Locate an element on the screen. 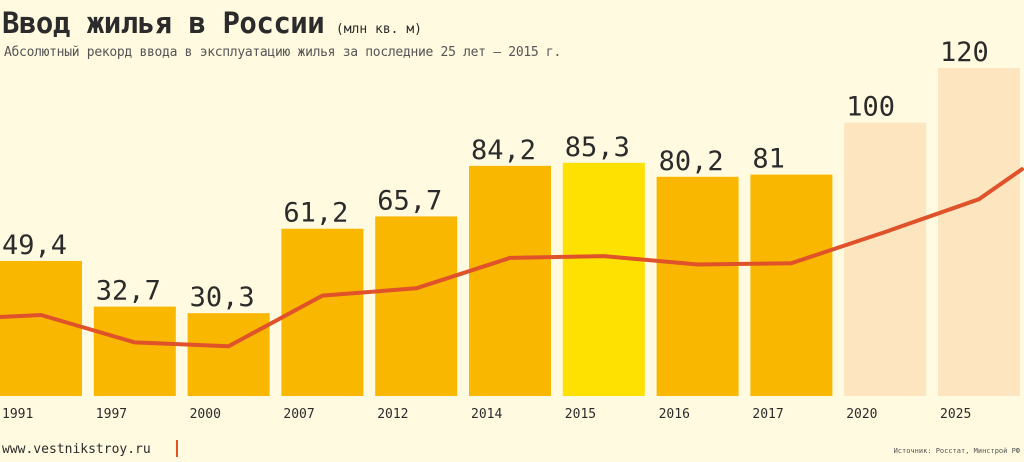 The height and width of the screenshot is (462, 1024). bar-1991 is located at coordinates (41, 328).